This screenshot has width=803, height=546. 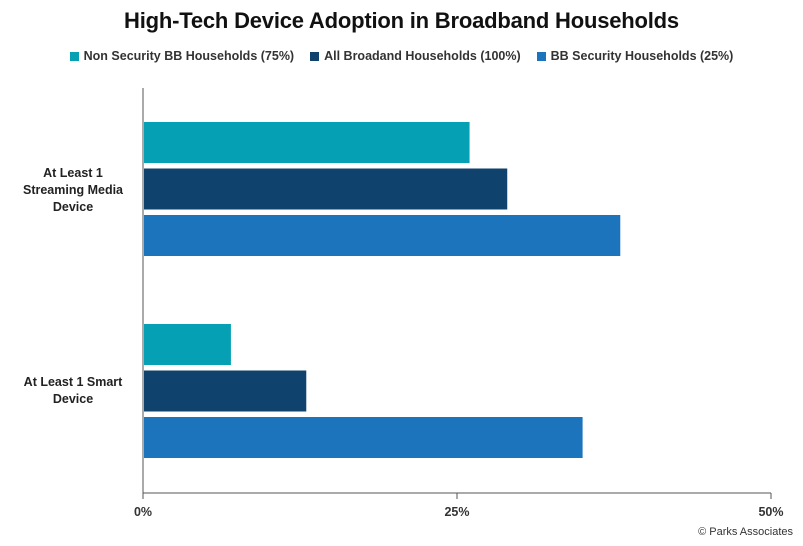 What do you see at coordinates (541, 56) in the screenshot?
I see `legend-swatch-bb-security` at bounding box center [541, 56].